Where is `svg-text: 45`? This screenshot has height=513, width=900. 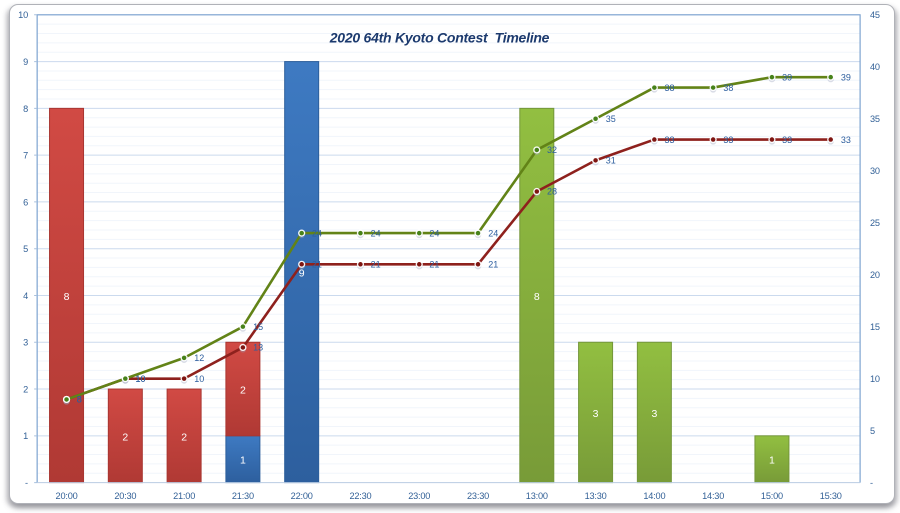
svg-text: 45 is located at coordinates (875, 15).